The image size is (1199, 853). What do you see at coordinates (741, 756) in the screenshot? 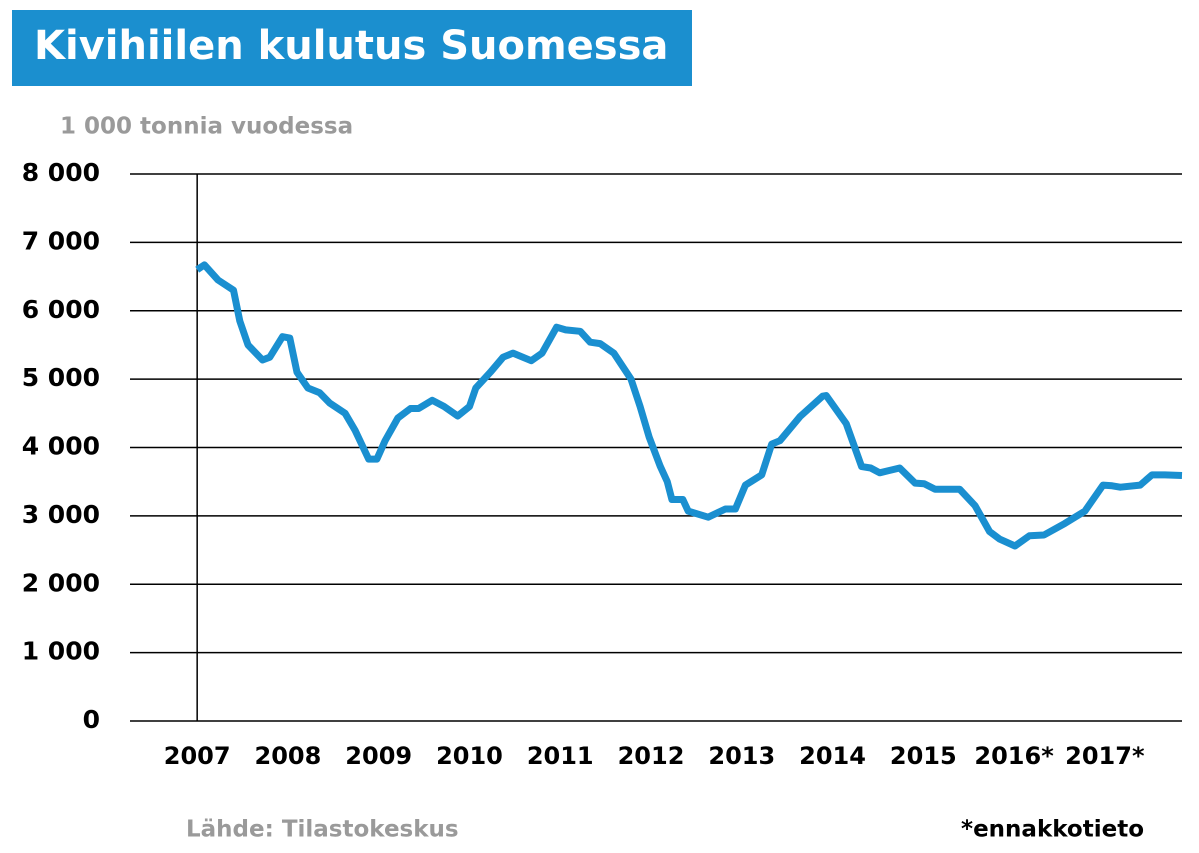
I see `x-tick-label: 2013` at bounding box center [741, 756].